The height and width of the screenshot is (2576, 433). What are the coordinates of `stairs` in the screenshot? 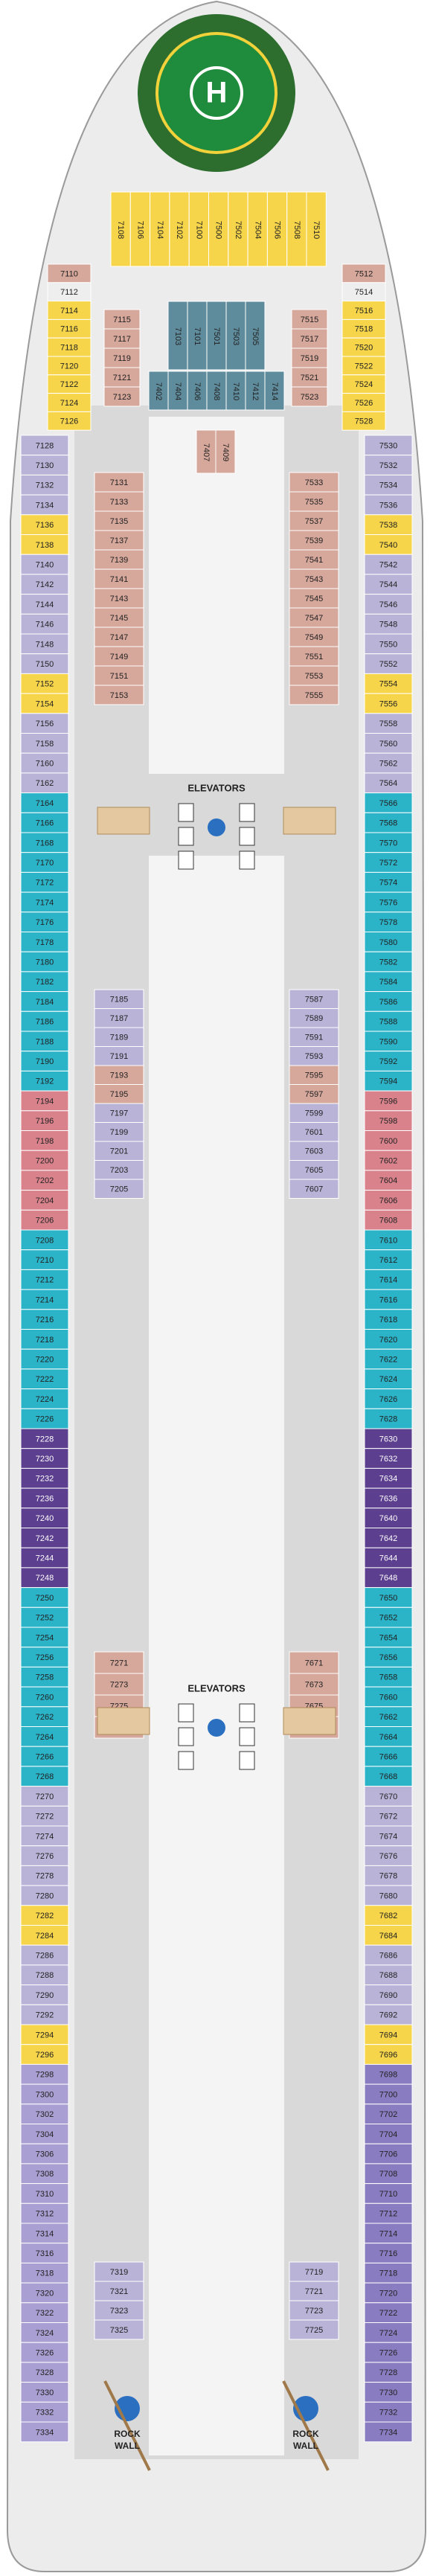 It's located at (309, 821).